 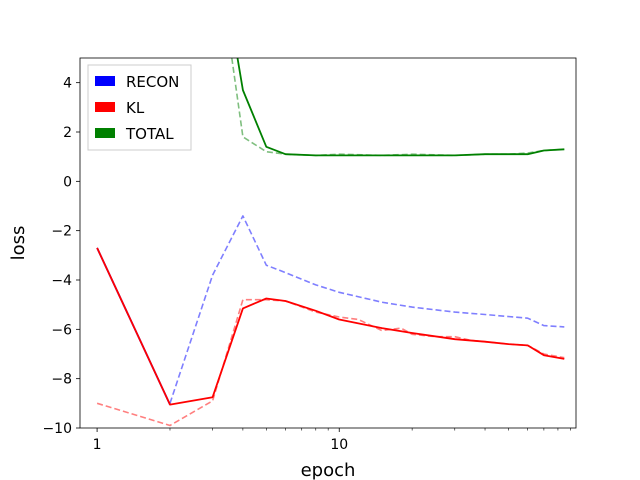 What do you see at coordinates (105, 107) in the screenshot?
I see `legend-swatch-kl` at bounding box center [105, 107].